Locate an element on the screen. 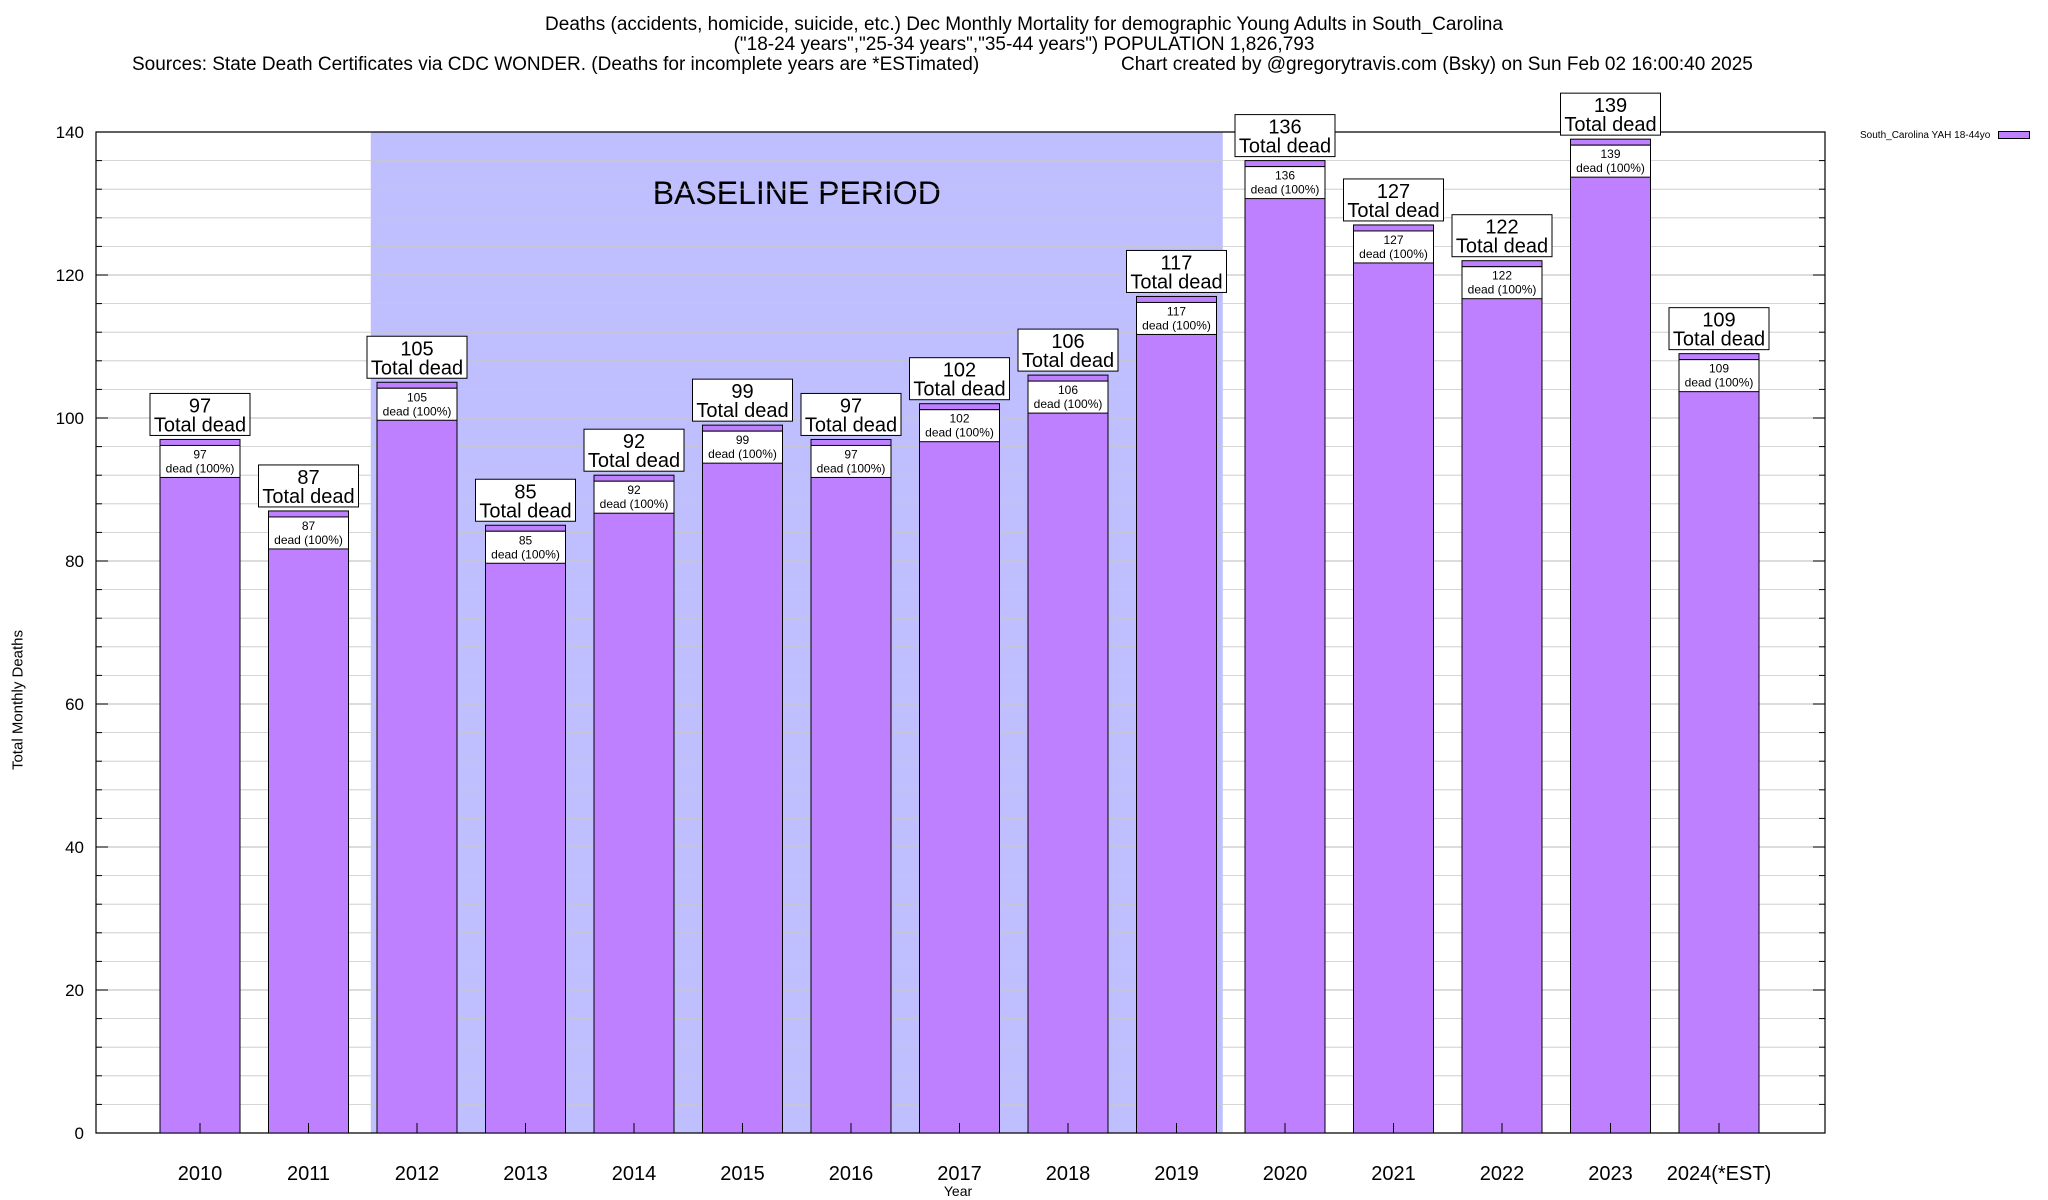  x-tick-label: 2012 is located at coordinates (417, 1174).